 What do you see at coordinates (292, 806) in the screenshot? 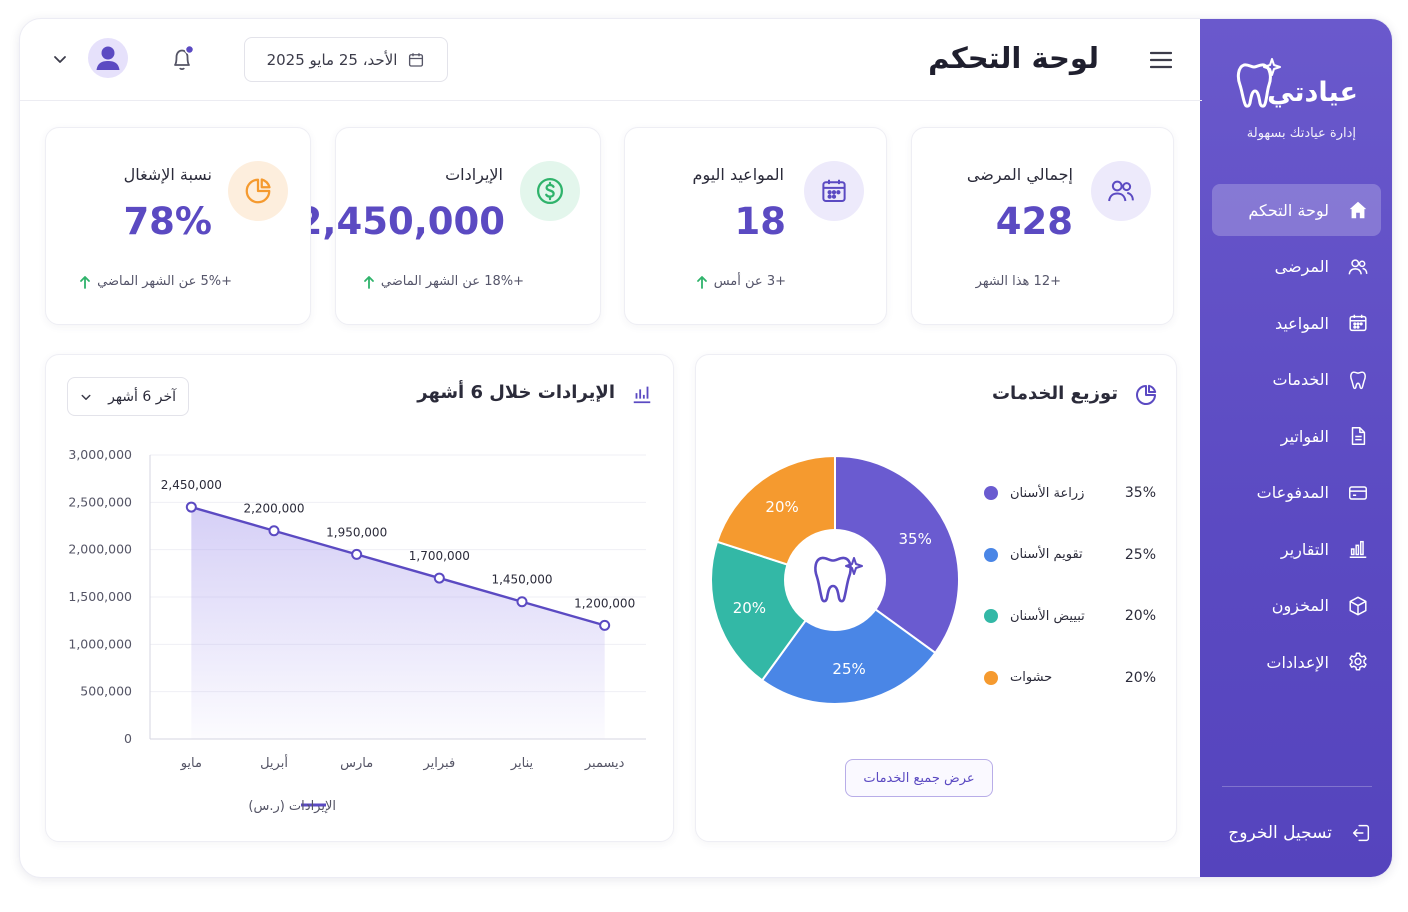
I see `legend-label: الإيرادات (ر.س)` at bounding box center [292, 806].